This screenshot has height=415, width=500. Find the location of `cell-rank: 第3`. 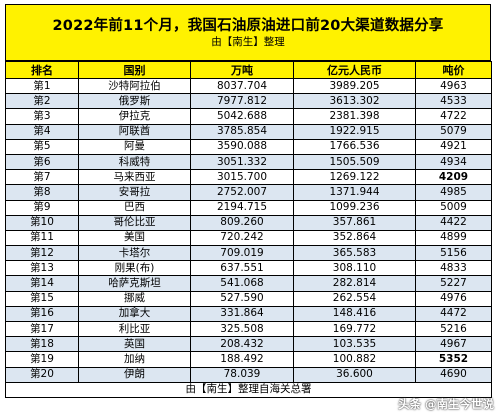

cell-rank: 第3 is located at coordinates (42, 116).